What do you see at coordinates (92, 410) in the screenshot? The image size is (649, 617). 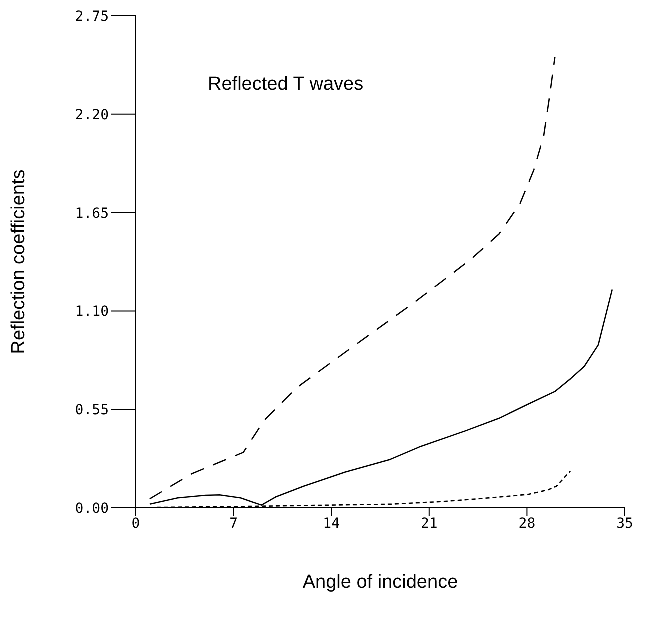 I see `y-tick-label: 0.55` at bounding box center [92, 410].